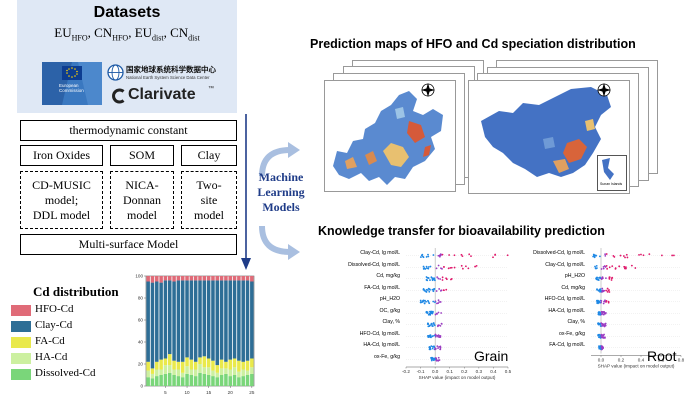 The width and height of the screenshot is (685, 404). I want to click on y-tick-label: 20, so click(141, 364).